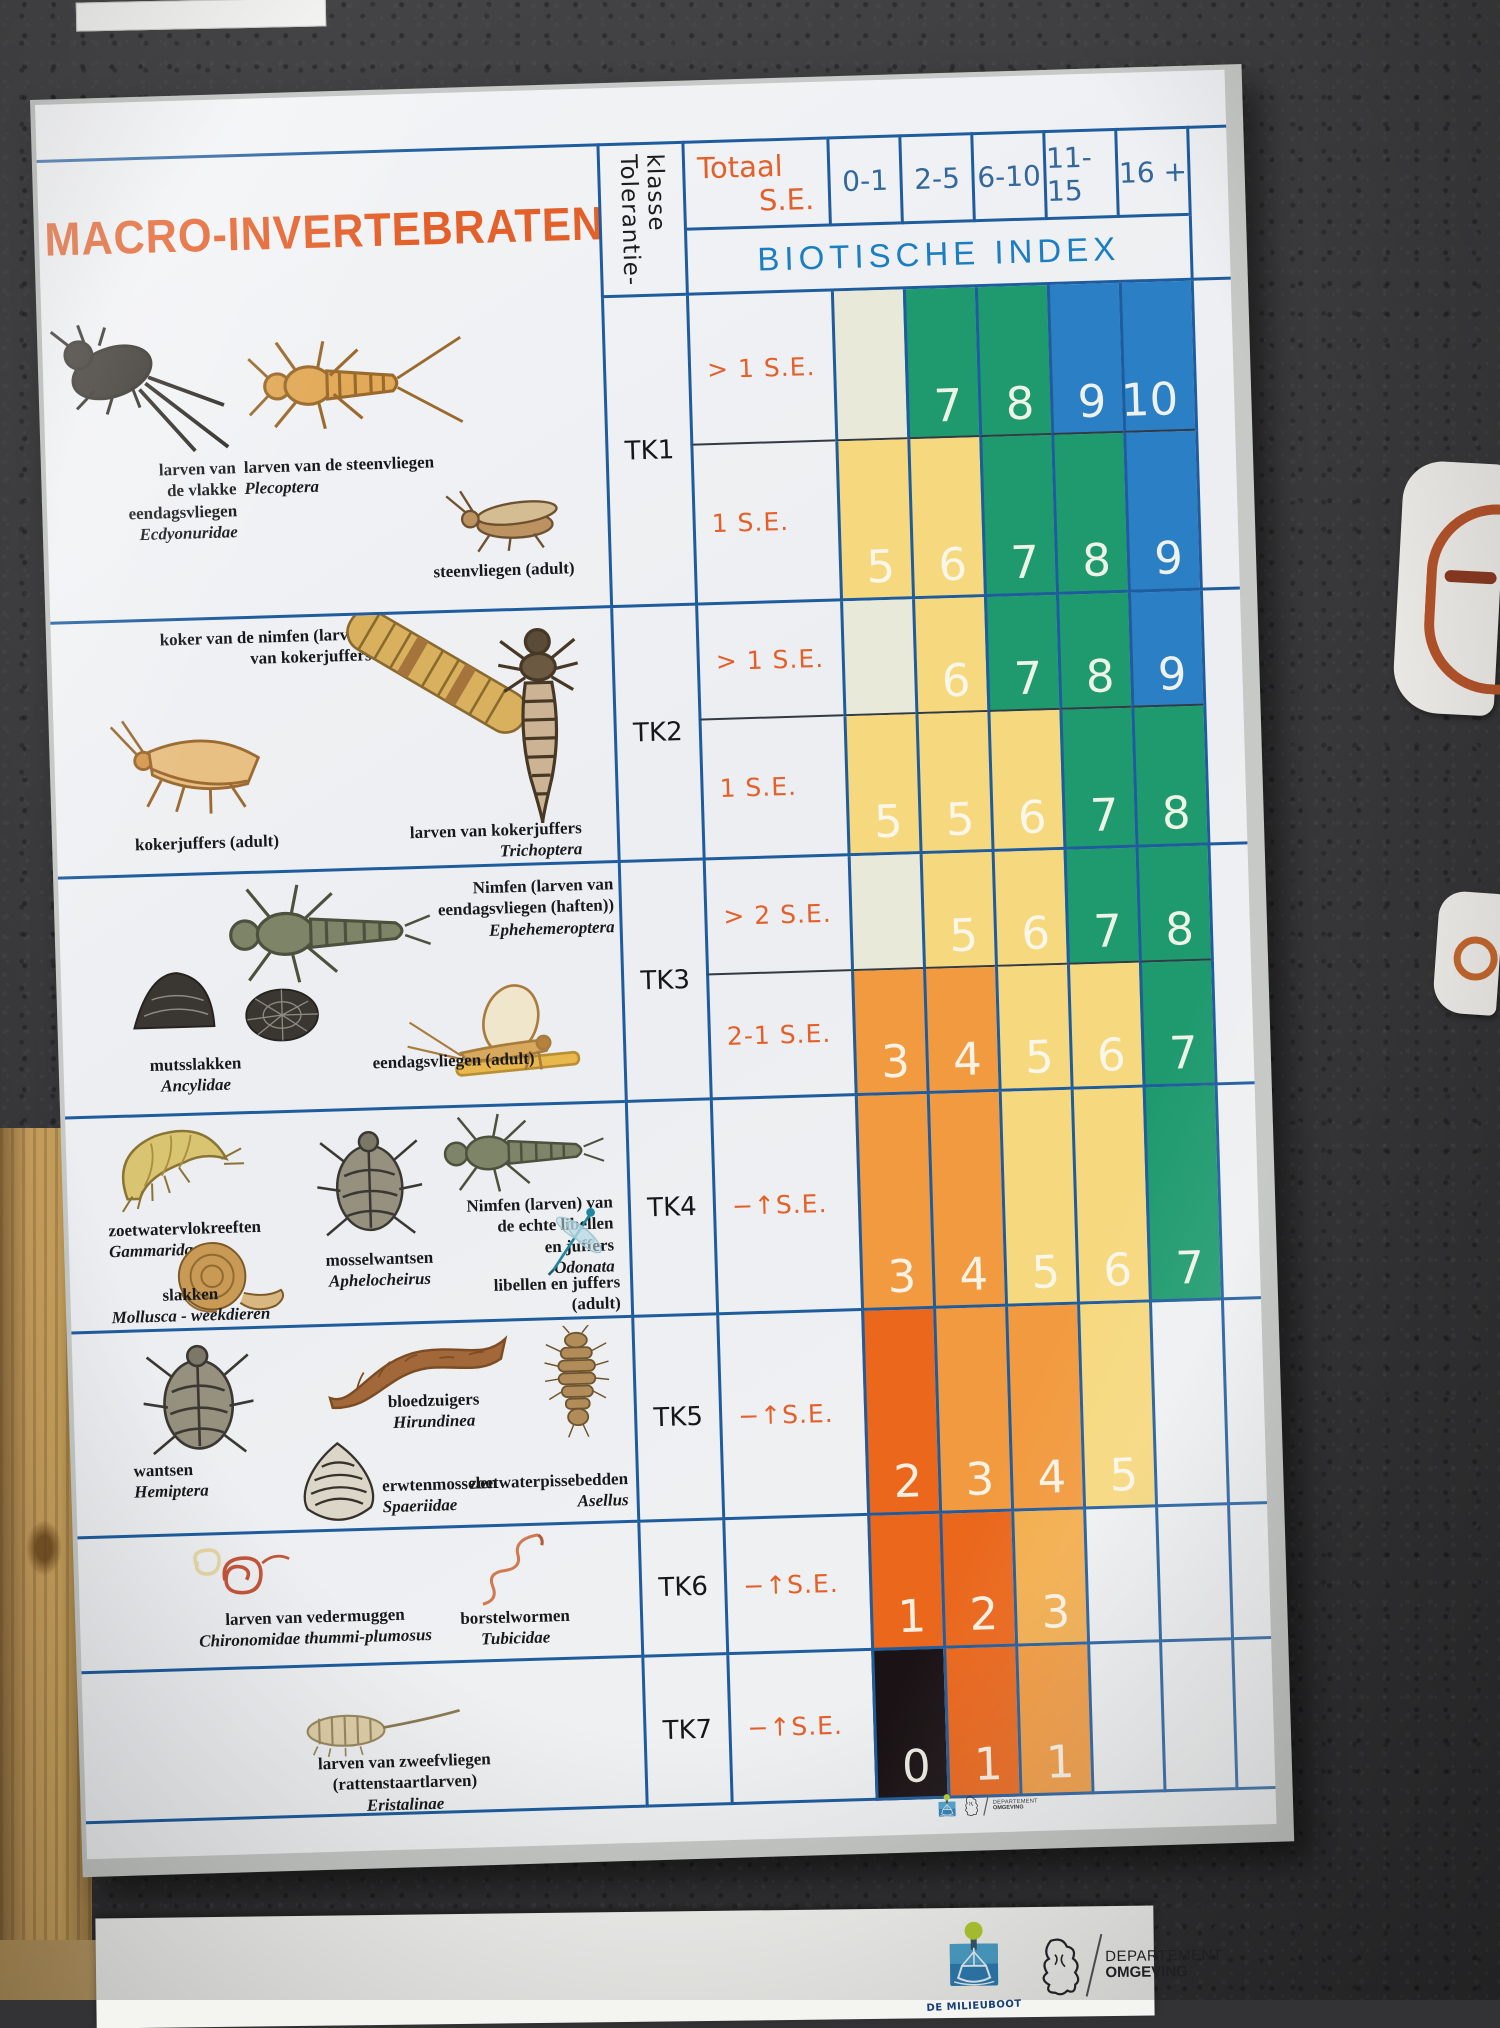 The height and width of the screenshot is (2028, 1500). What do you see at coordinates (974, 2006) in the screenshot?
I see `milieuboot-label: DE MILIEUBOOT` at bounding box center [974, 2006].